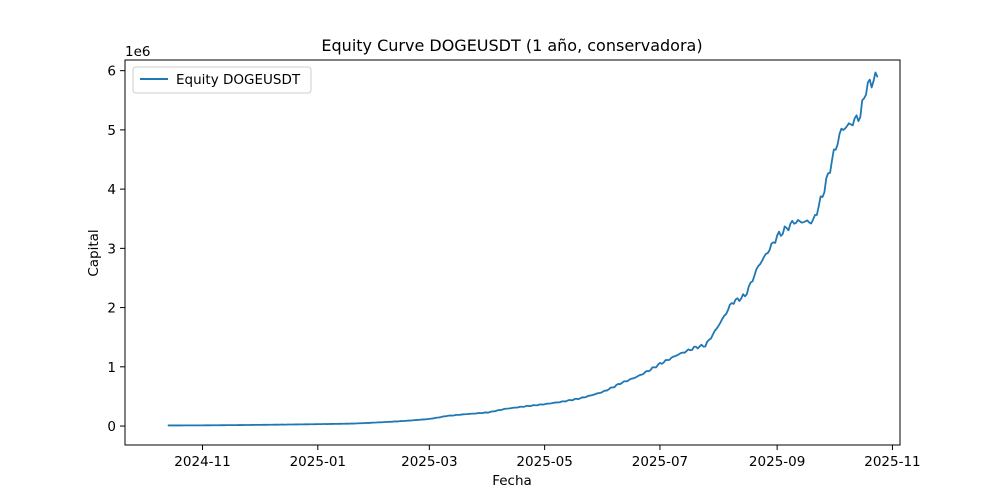  I want to click on x-tick-label: 2025-03, so click(429, 462).